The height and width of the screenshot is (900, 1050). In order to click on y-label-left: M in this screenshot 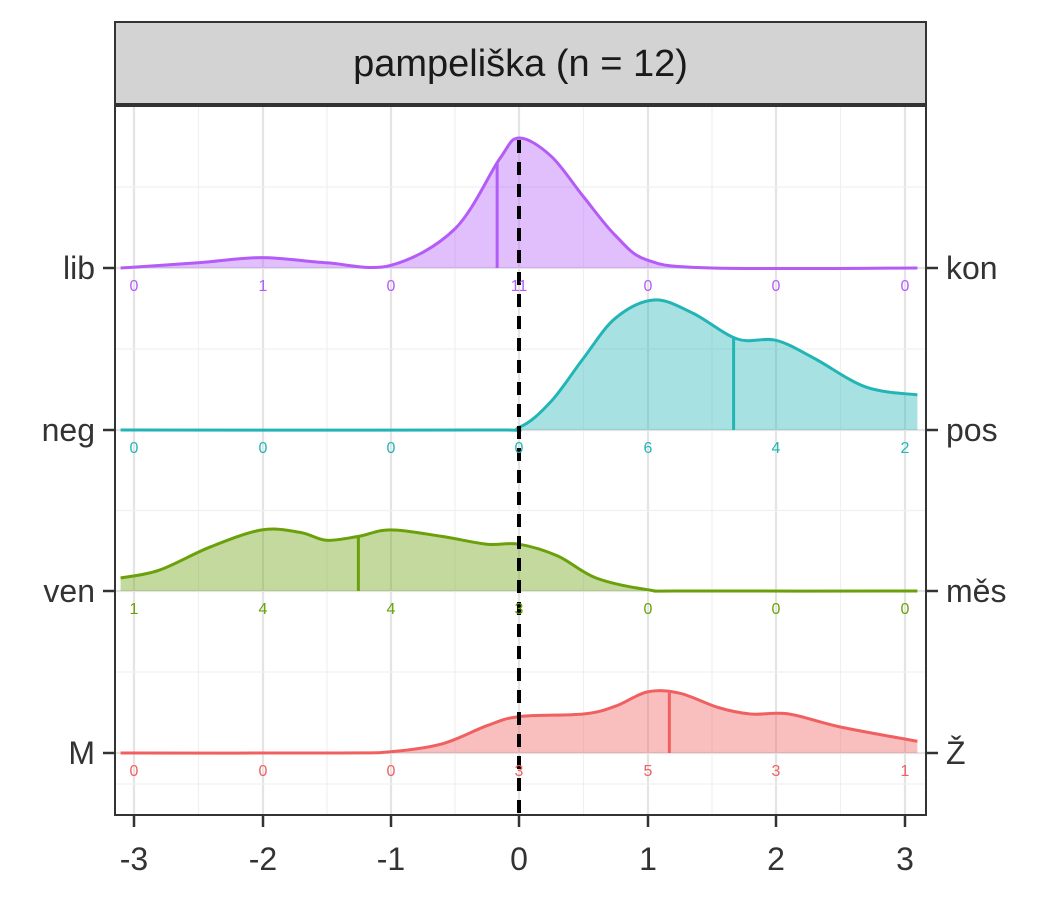, I will do `click(81, 753)`.